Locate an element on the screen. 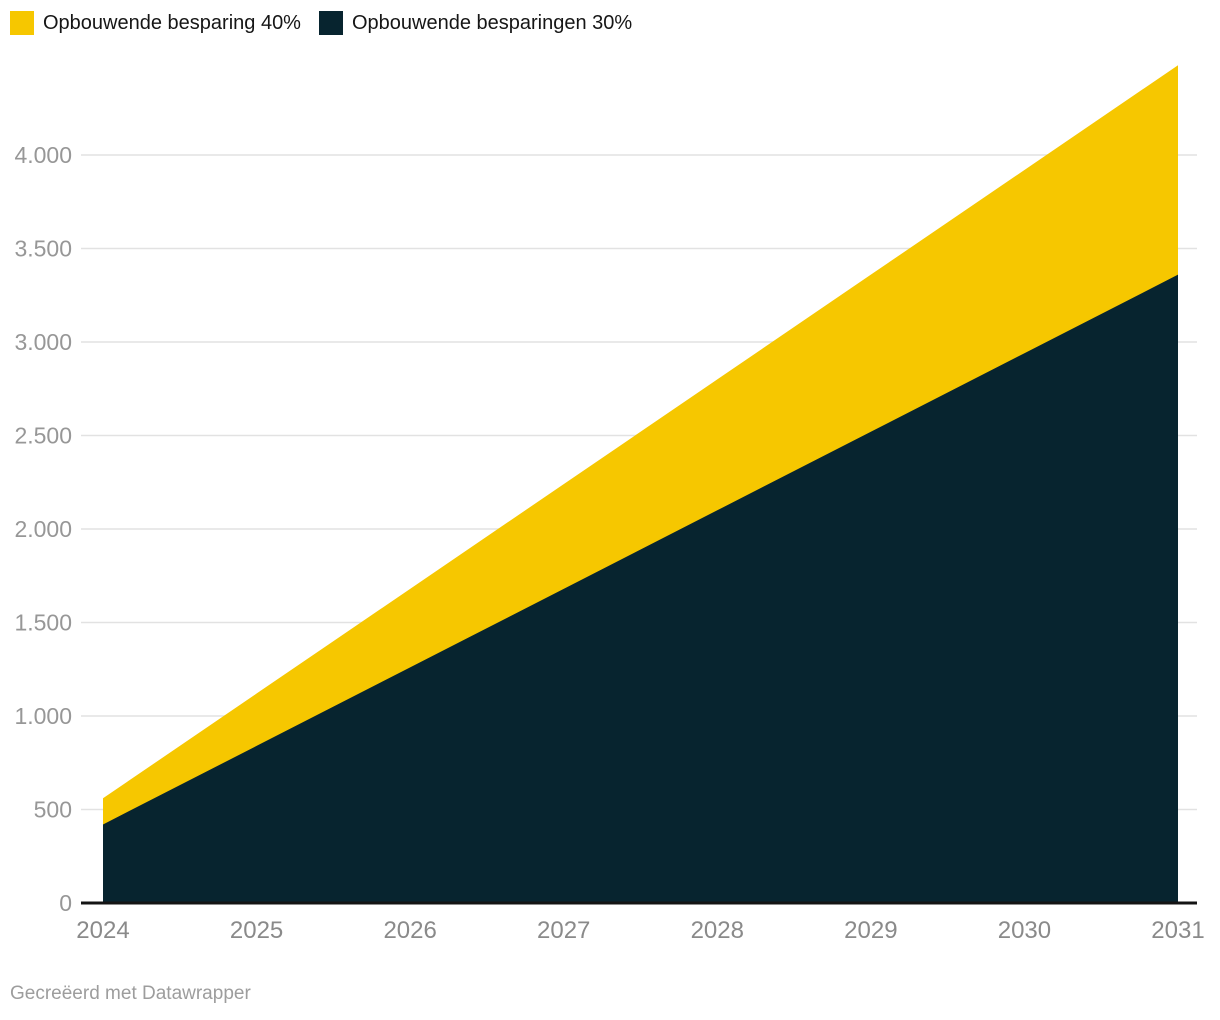 The image size is (1220, 1020). legend-item: Opbouwende besparingen 30% is located at coordinates (475, 23).